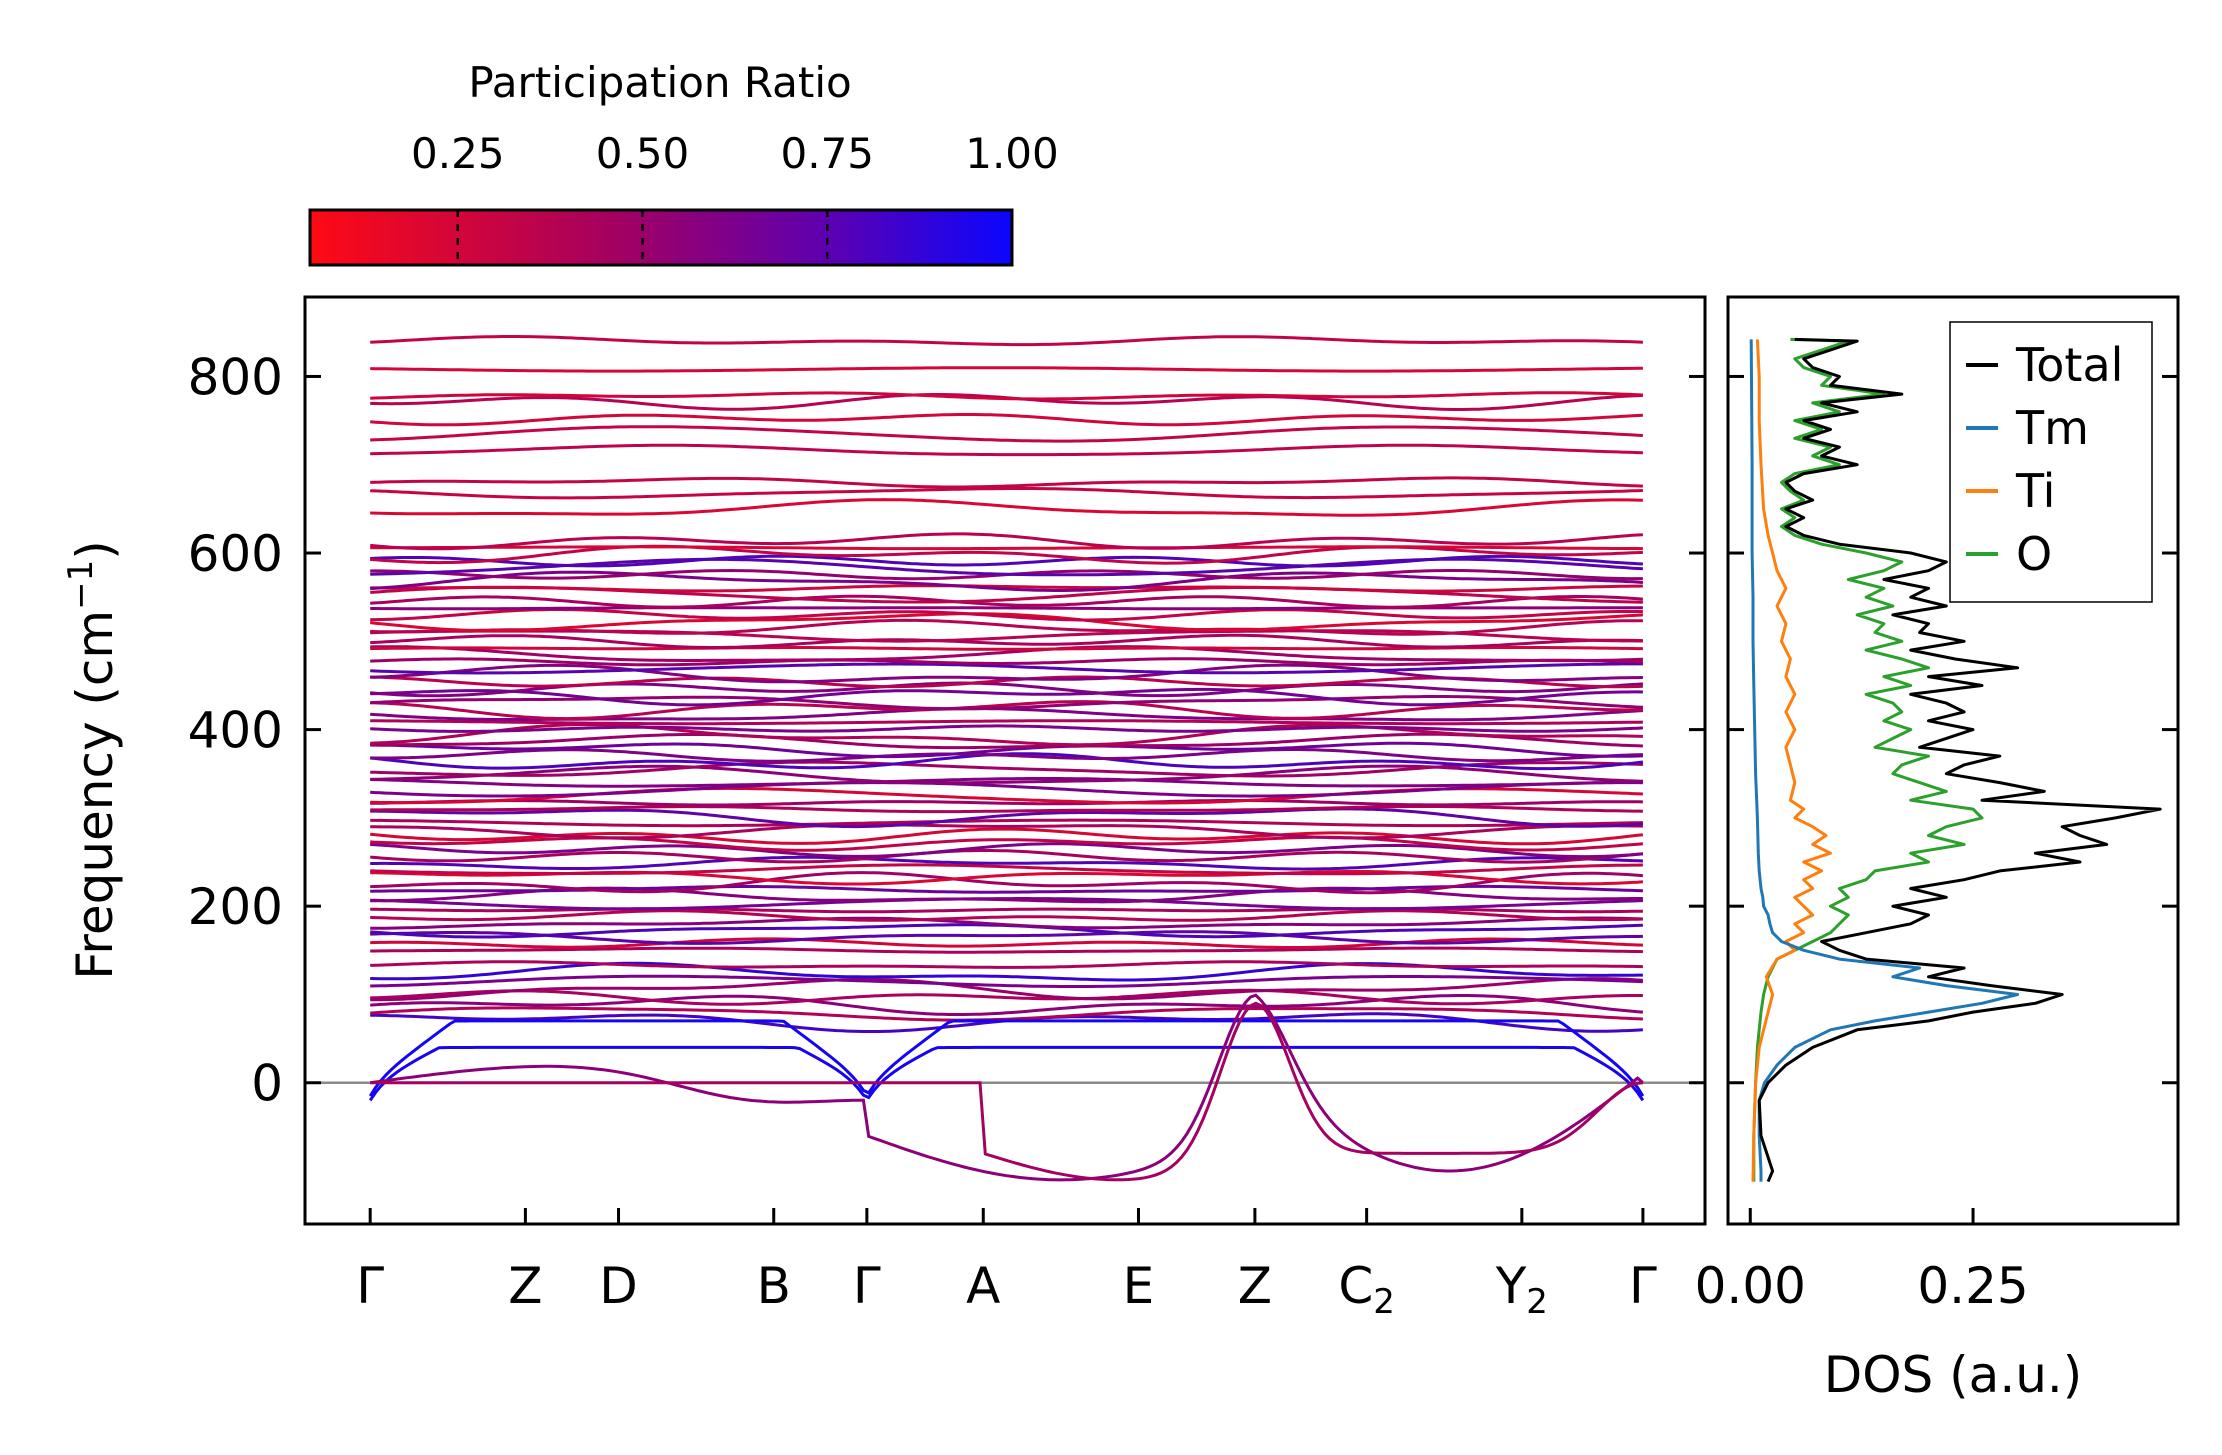 The width and height of the screenshot is (2222, 1455). Describe the element at coordinates (1972, 1286) in the screenshot. I see `dos-x-tick-label: 0.25` at that location.